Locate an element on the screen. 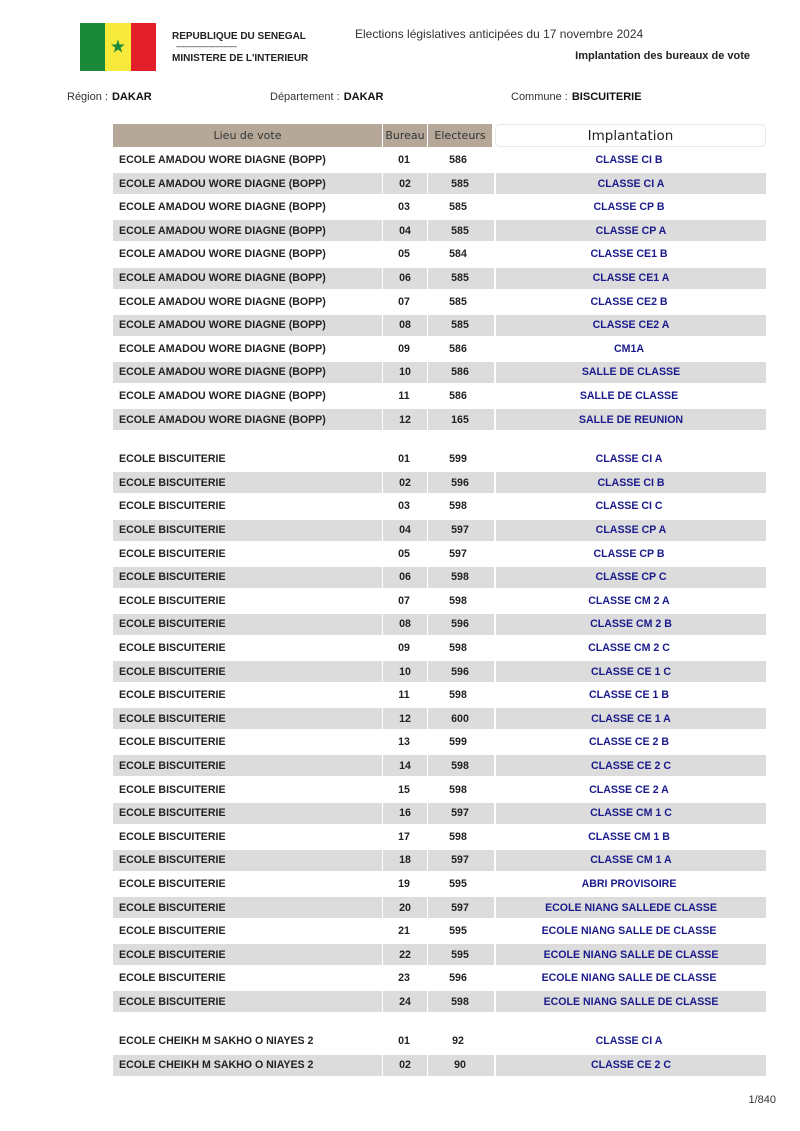  header-lieu: Lieu de vote is located at coordinates (247, 135).